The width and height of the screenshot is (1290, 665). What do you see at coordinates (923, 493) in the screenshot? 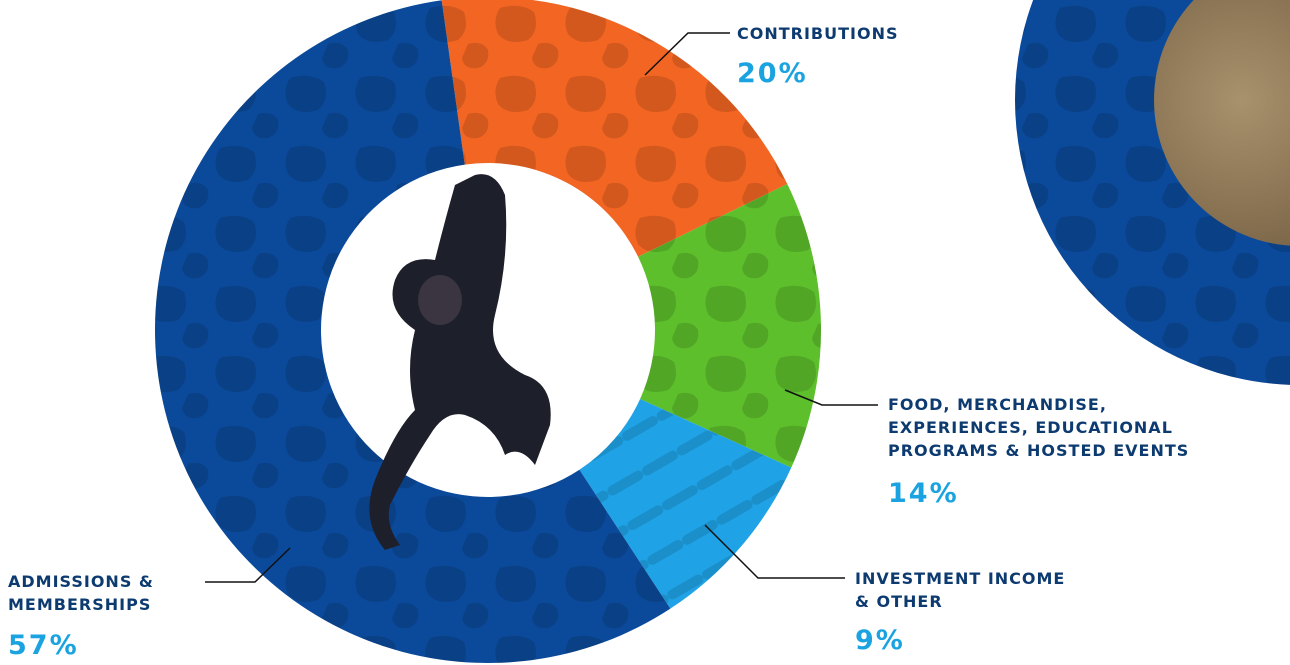
I see `value-label: 14%` at bounding box center [923, 493].